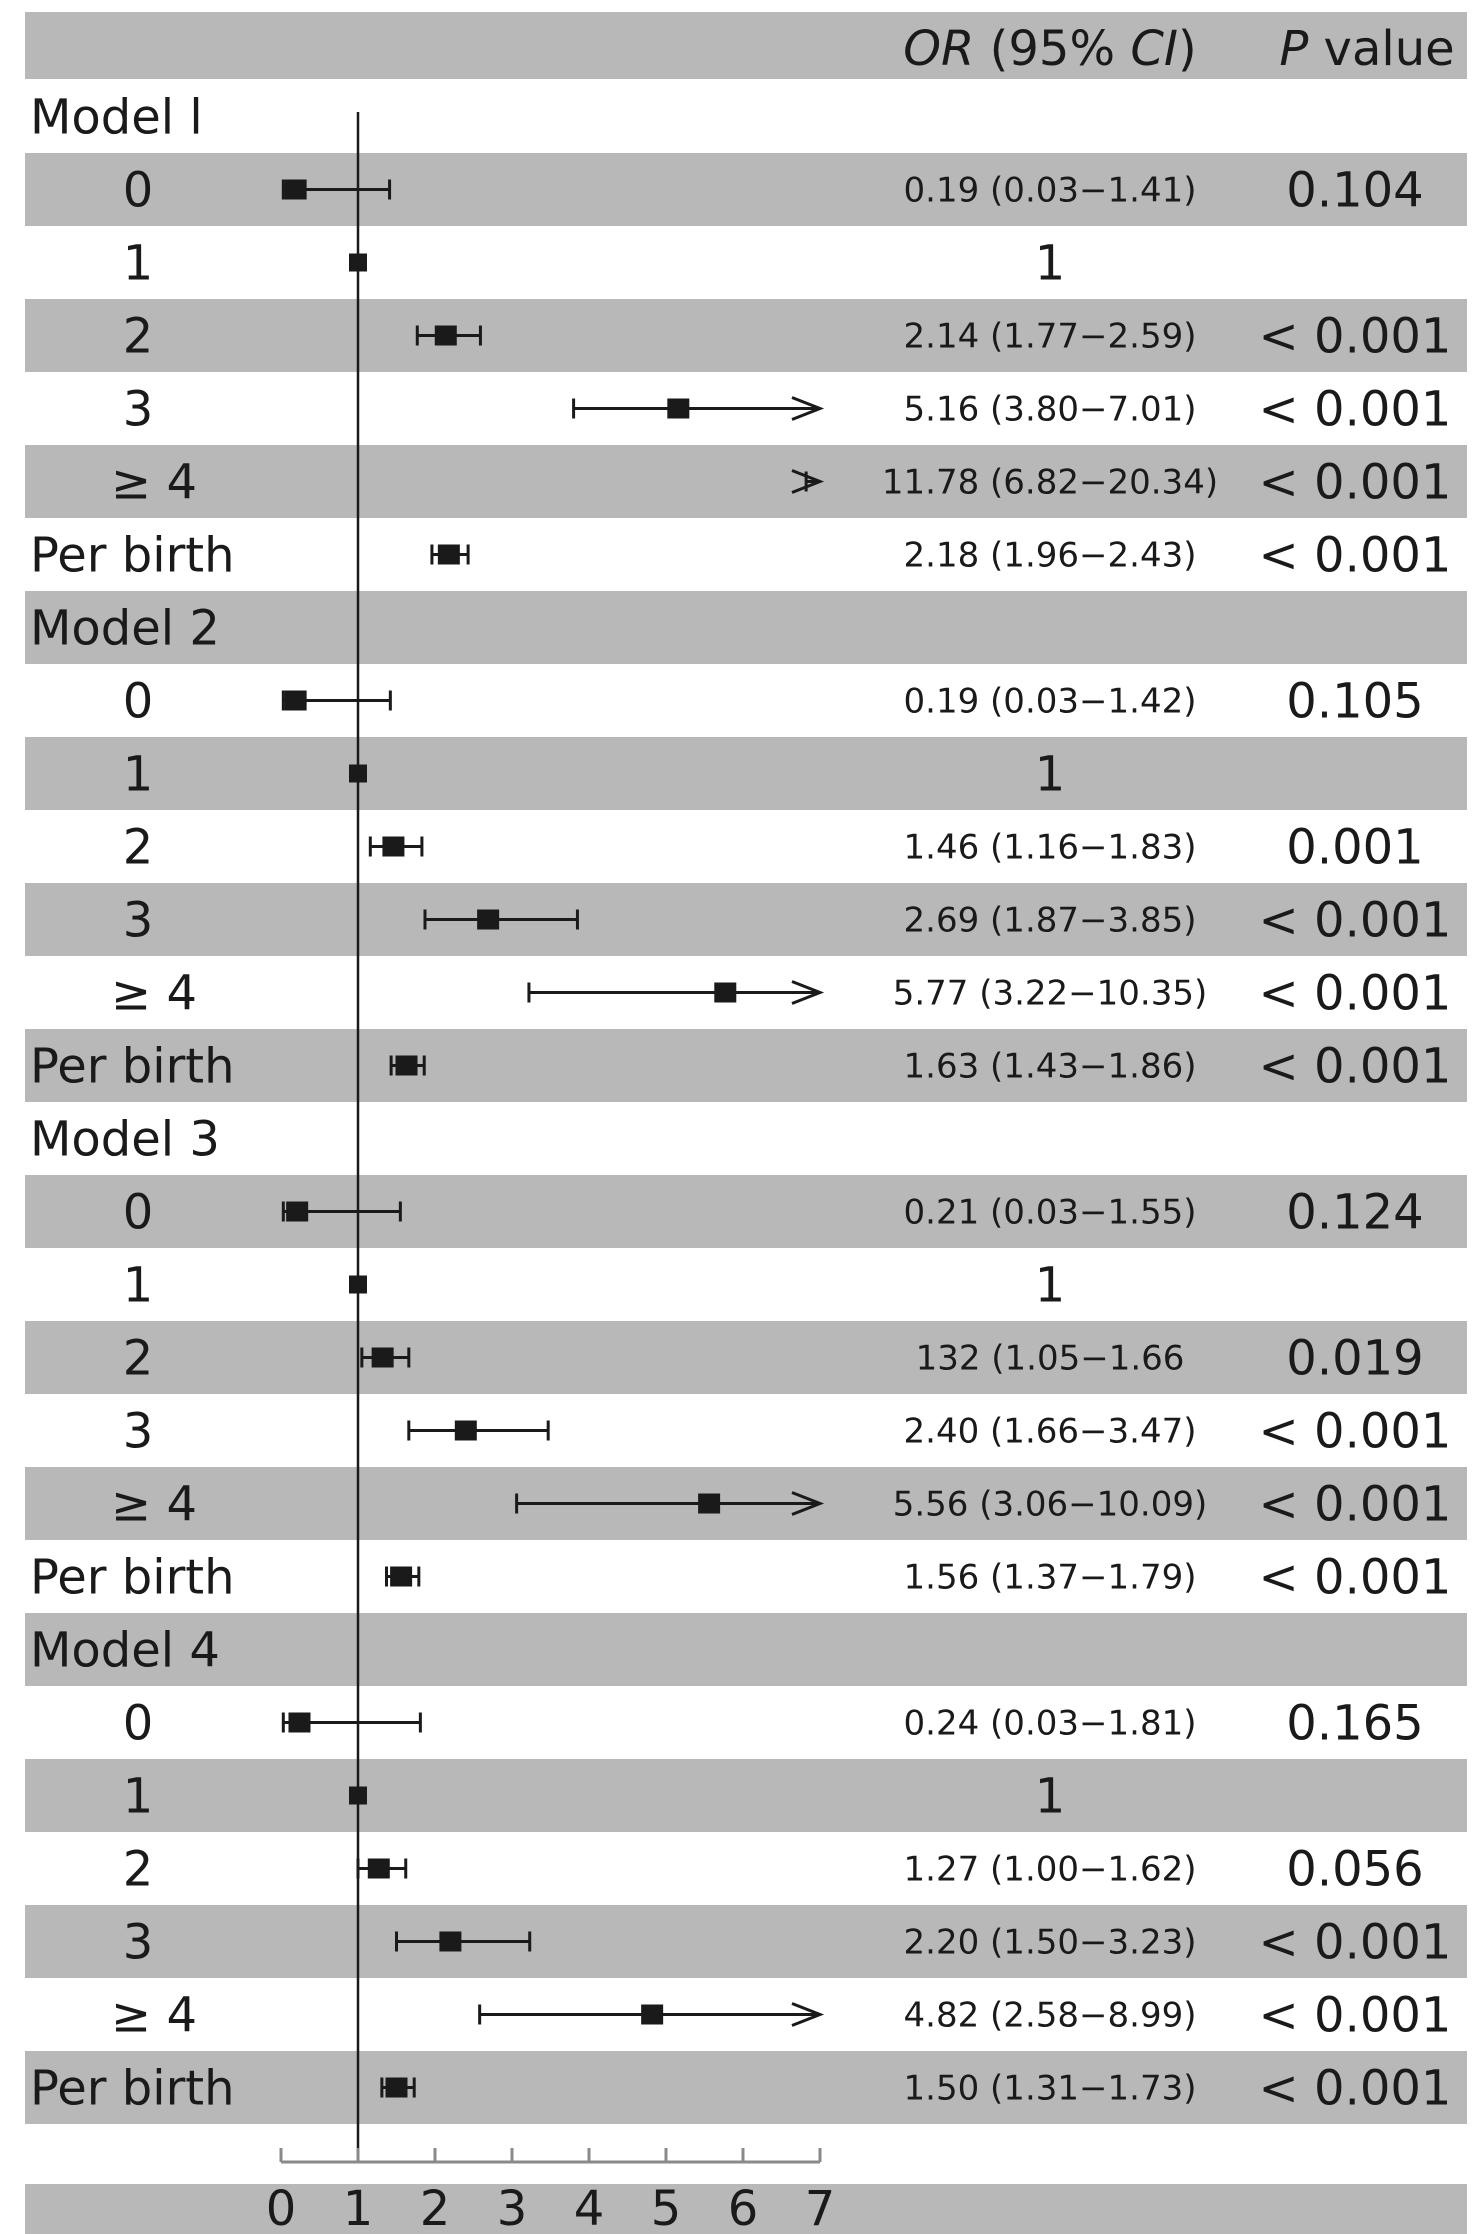 The image size is (1476, 2234). Describe the element at coordinates (125, 1140) in the screenshot. I see `model-heading-row: Model 3` at that location.